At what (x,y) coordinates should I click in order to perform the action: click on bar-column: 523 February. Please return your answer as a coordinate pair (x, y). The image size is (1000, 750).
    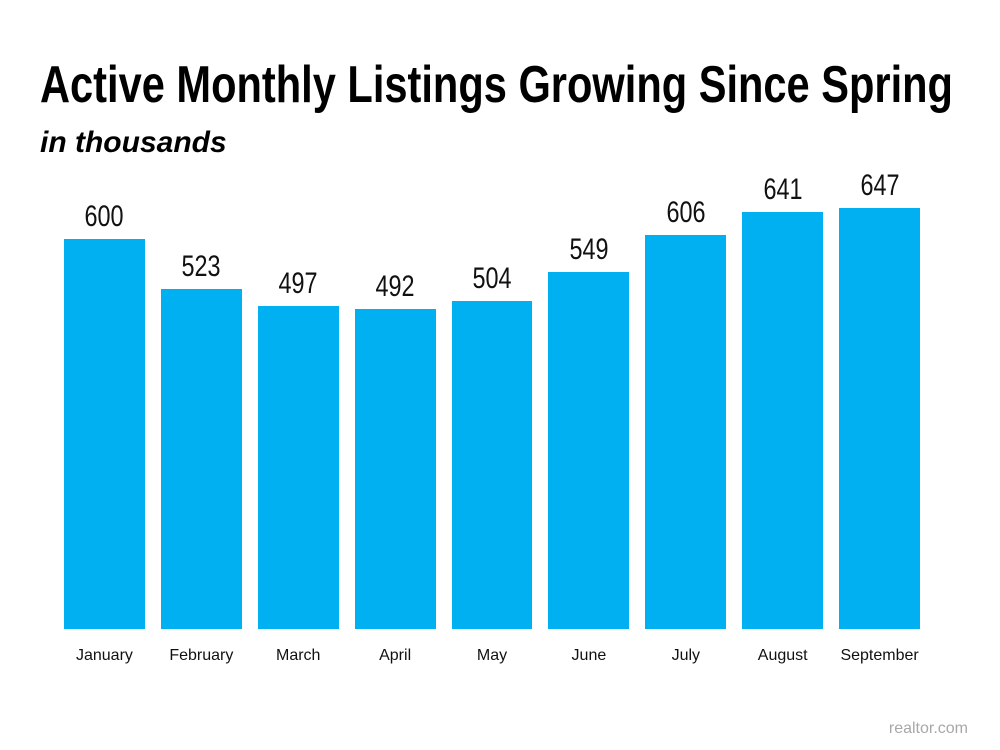
    Looking at the image, I should click on (201, 459).